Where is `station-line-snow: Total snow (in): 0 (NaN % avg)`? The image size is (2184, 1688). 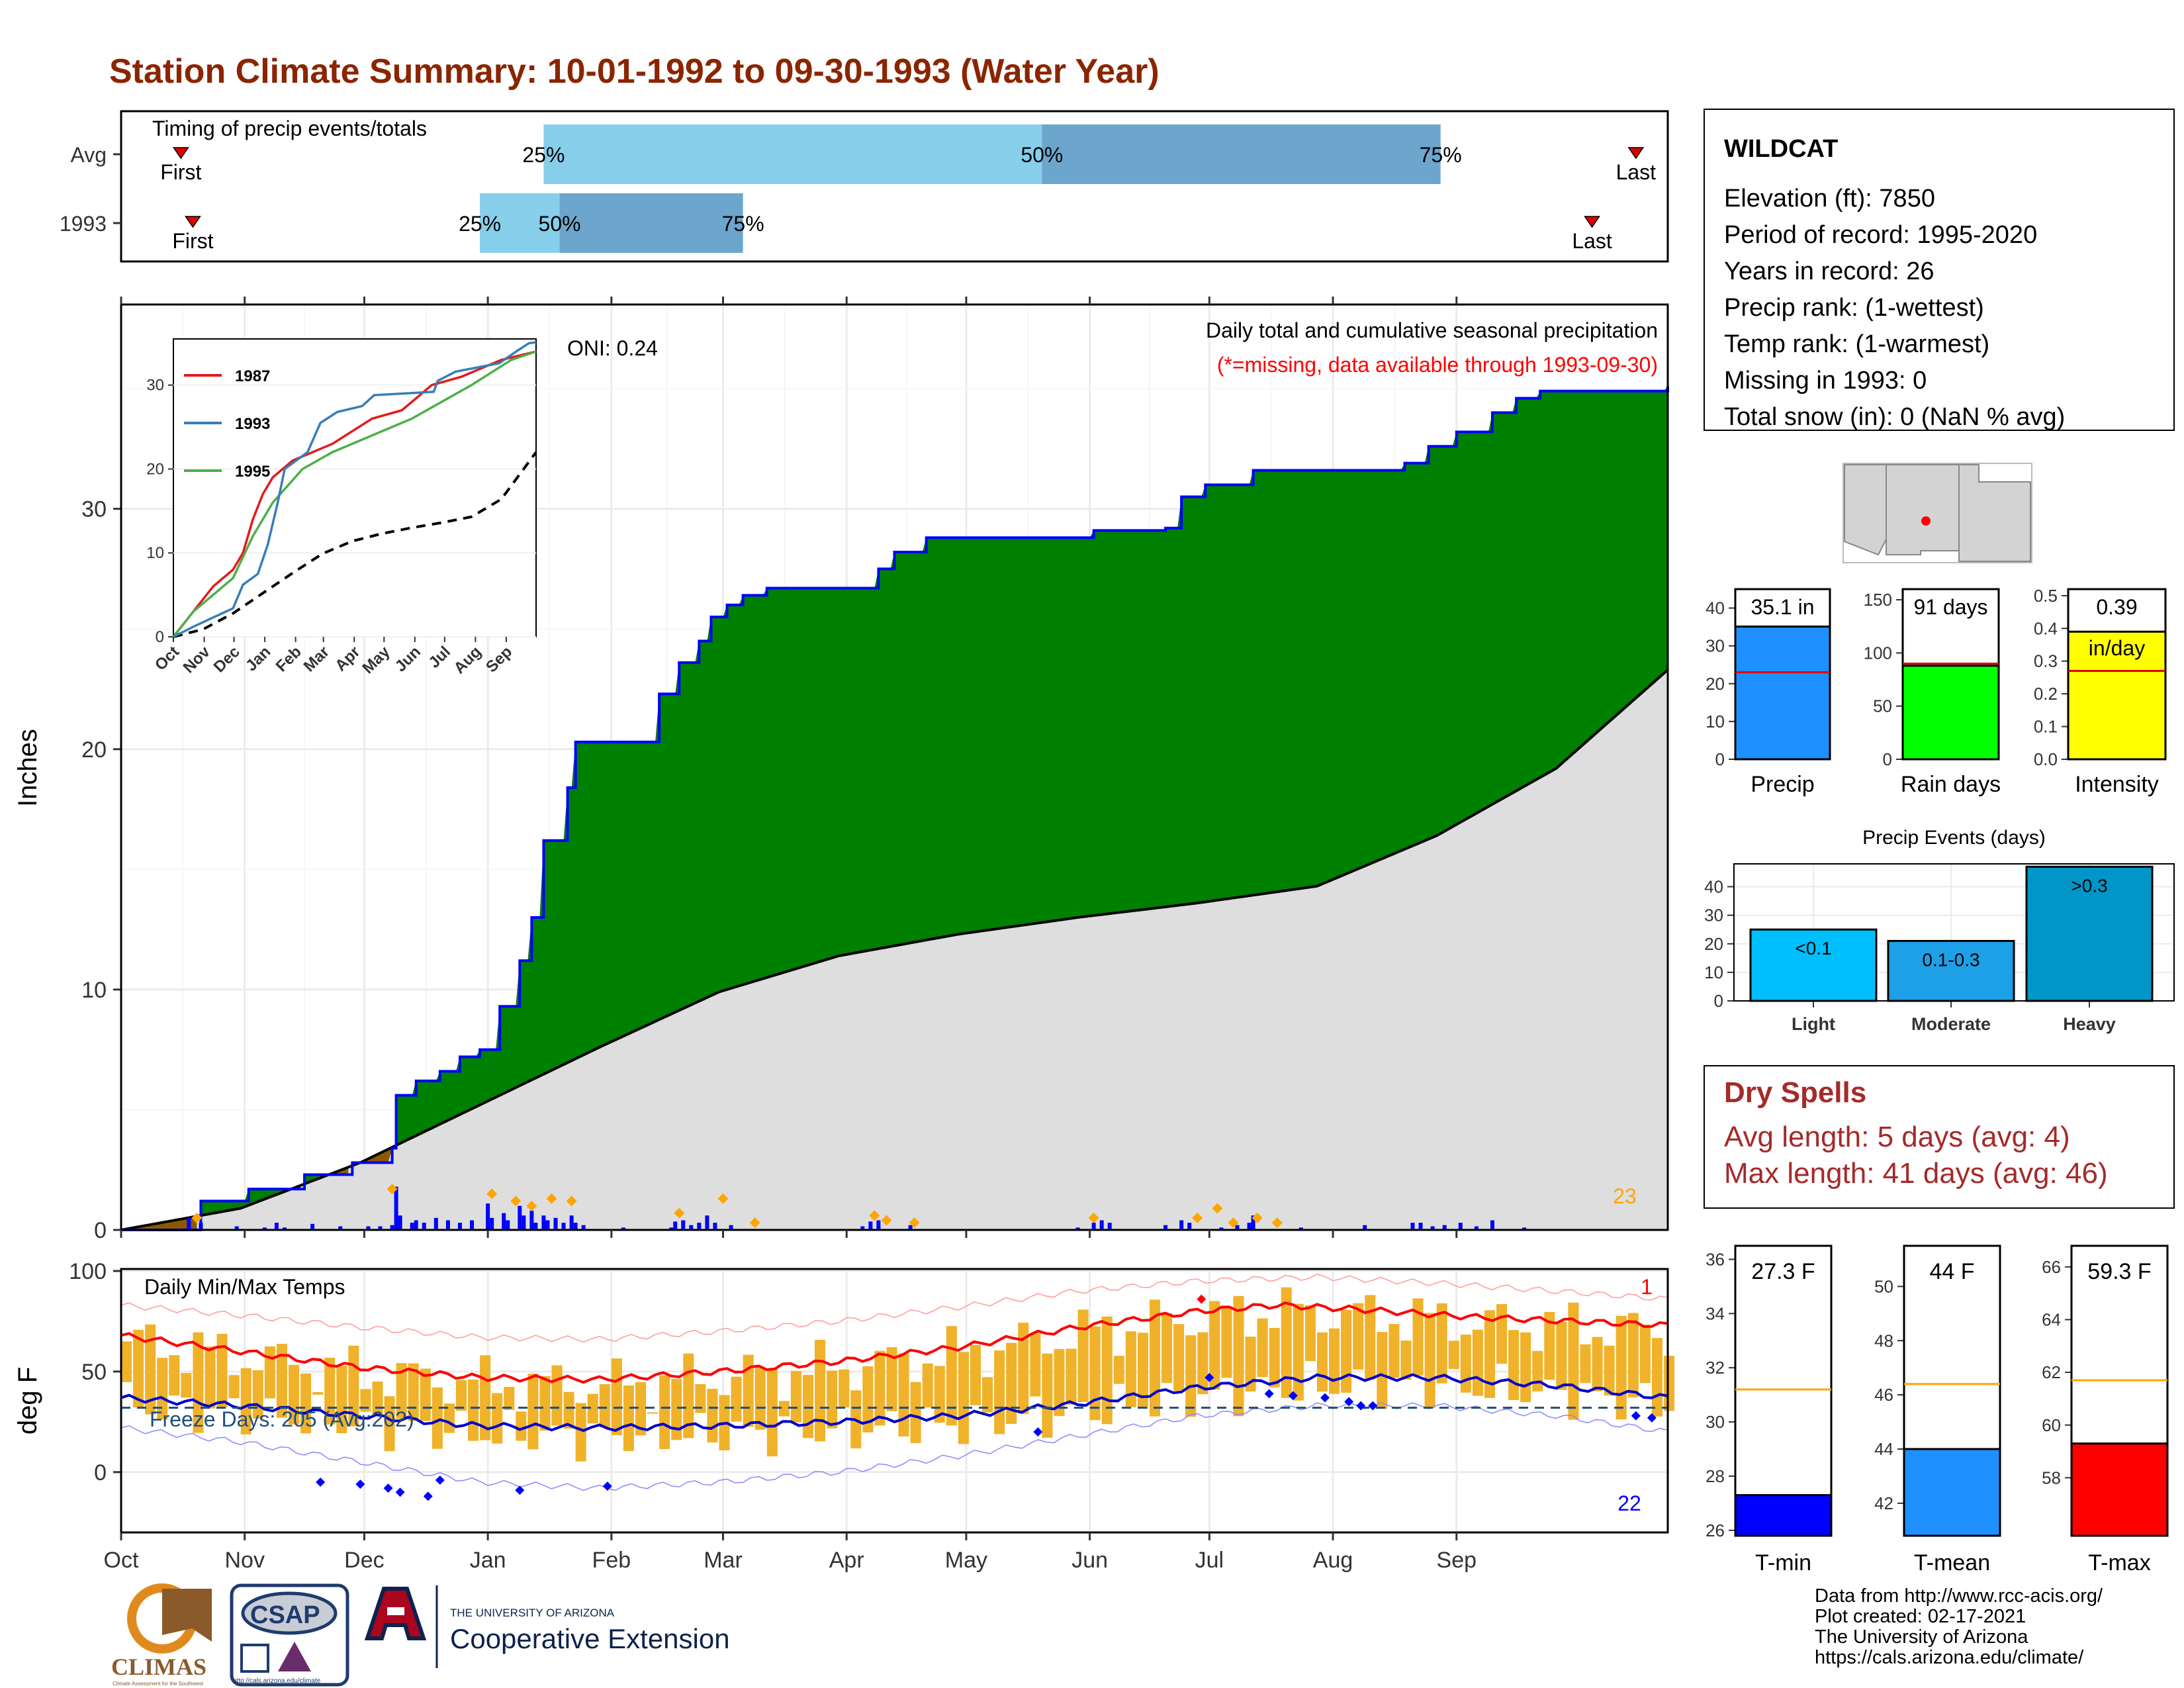 station-line-snow: Total snow (in): 0 (NaN % avg) is located at coordinates (1894, 417).